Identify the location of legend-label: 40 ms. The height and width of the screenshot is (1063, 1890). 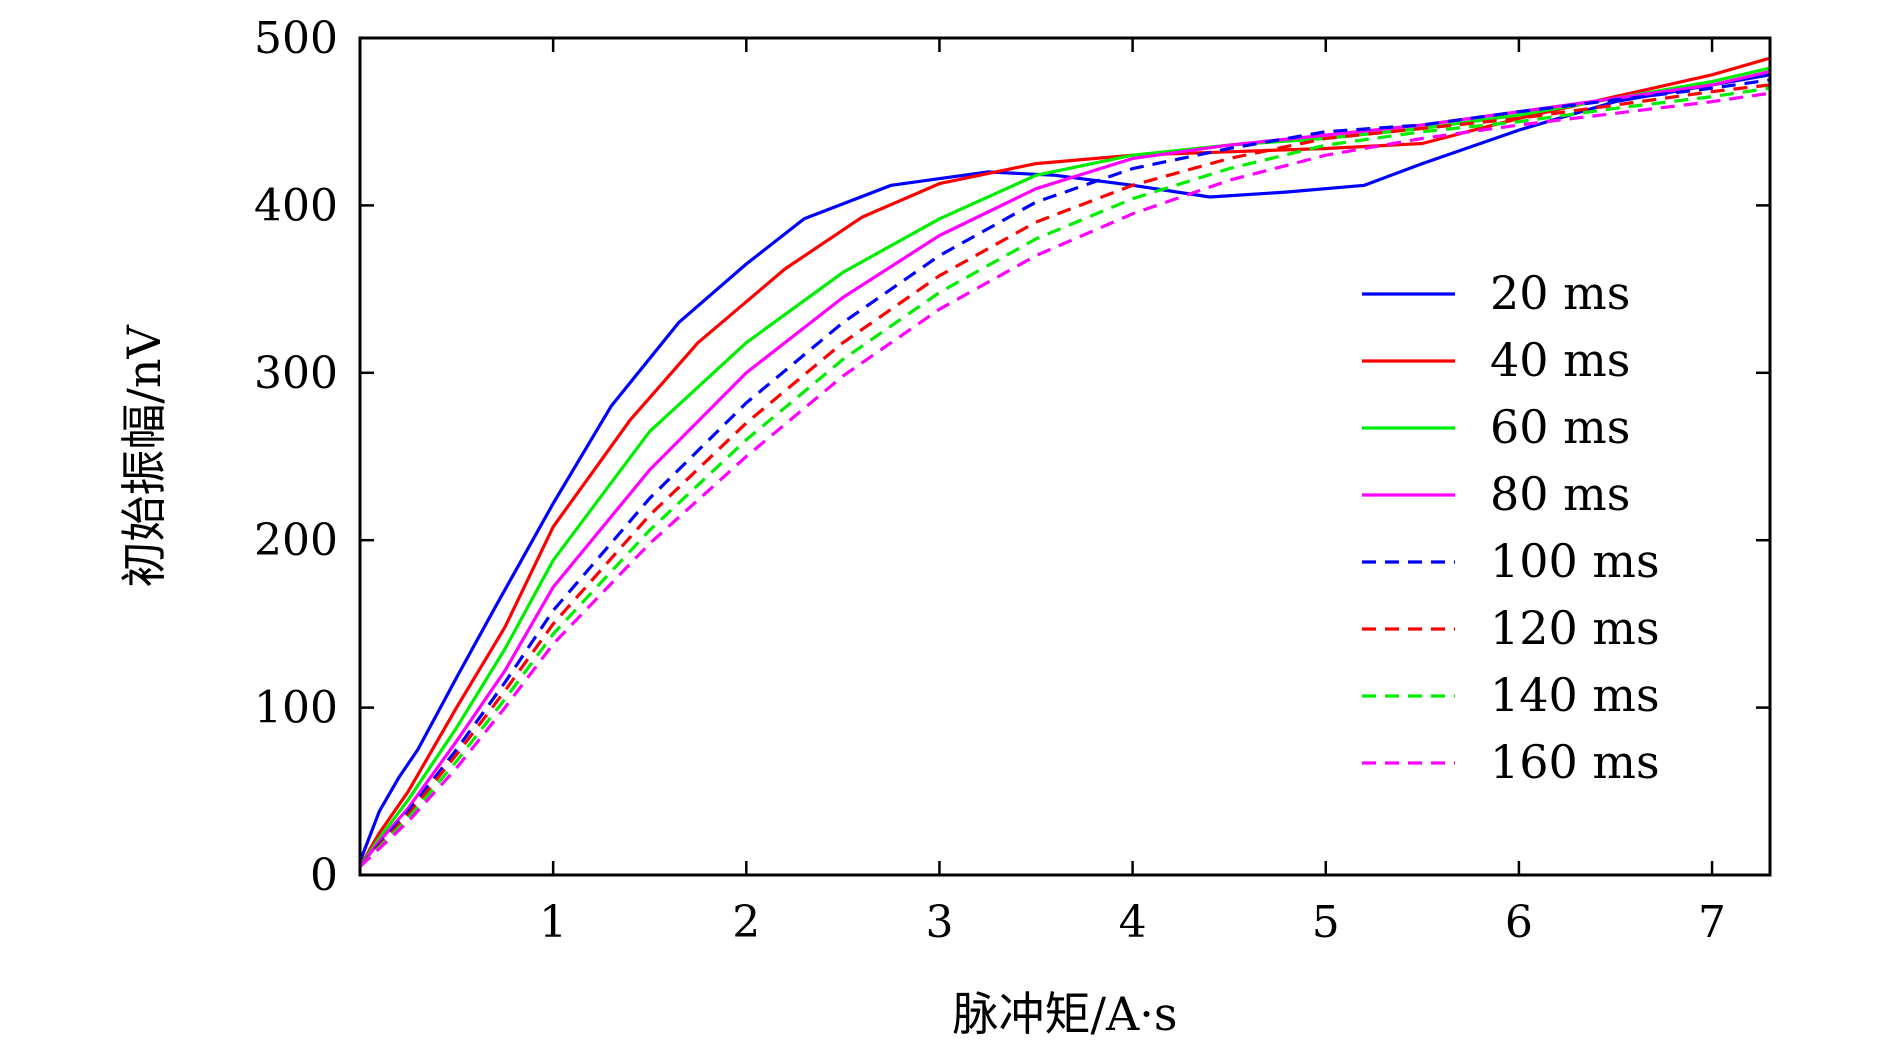
(1560, 360).